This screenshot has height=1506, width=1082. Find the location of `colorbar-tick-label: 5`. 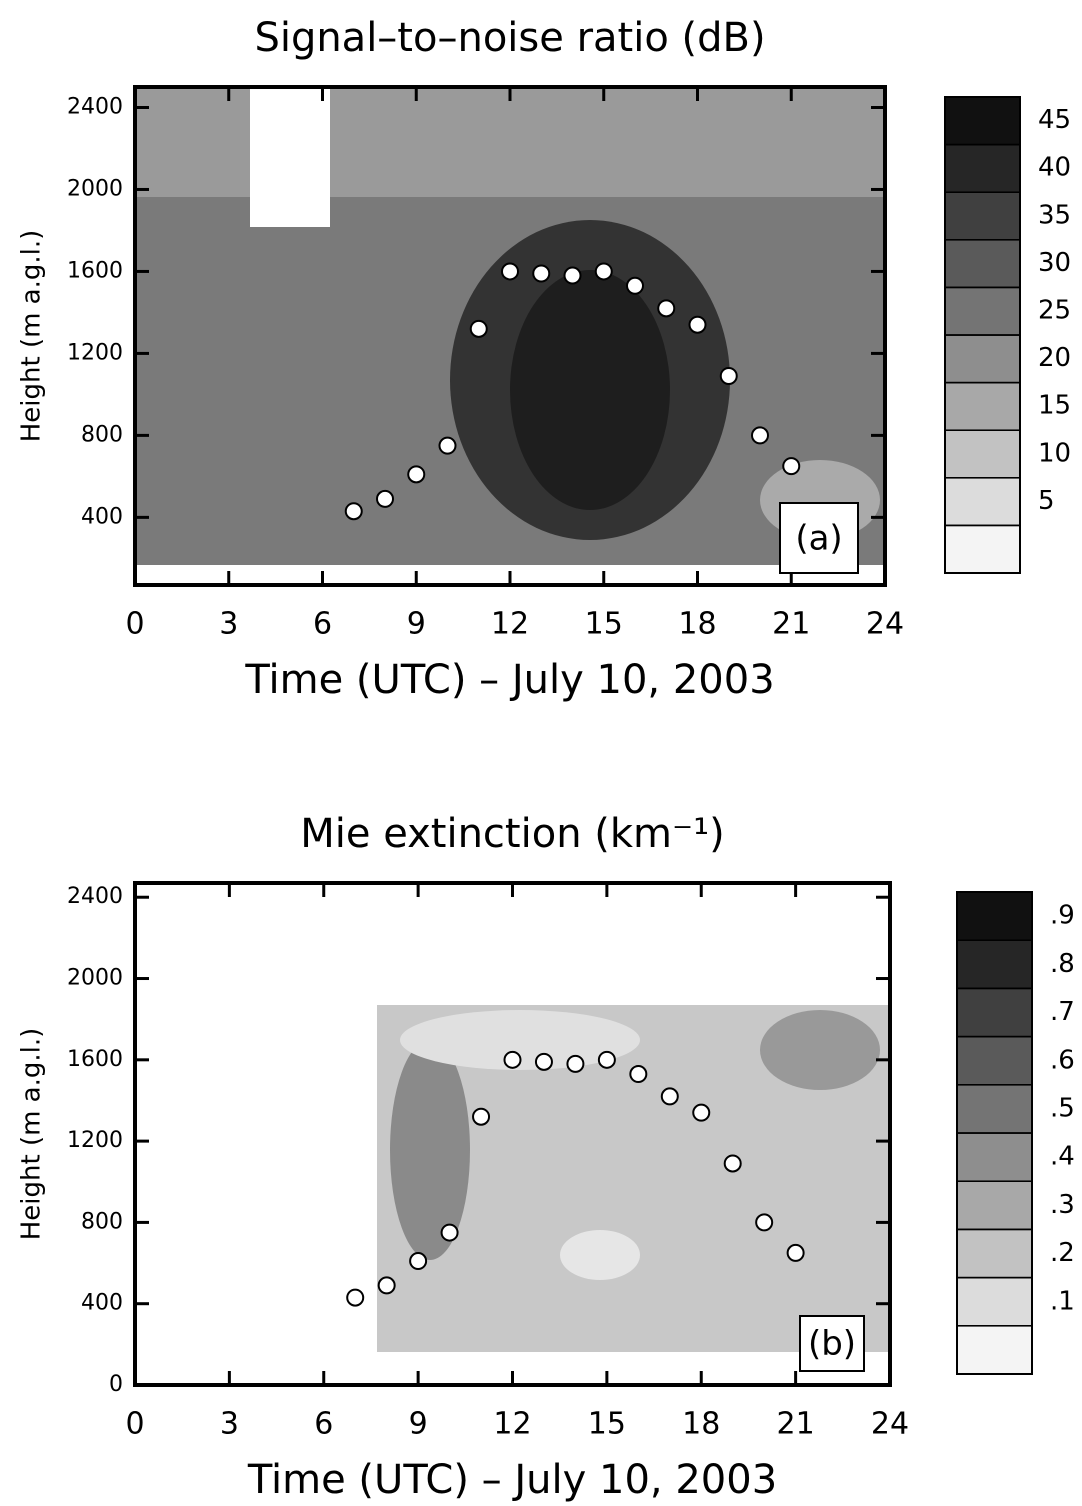

colorbar-tick-label: 5 is located at coordinates (1046, 501).